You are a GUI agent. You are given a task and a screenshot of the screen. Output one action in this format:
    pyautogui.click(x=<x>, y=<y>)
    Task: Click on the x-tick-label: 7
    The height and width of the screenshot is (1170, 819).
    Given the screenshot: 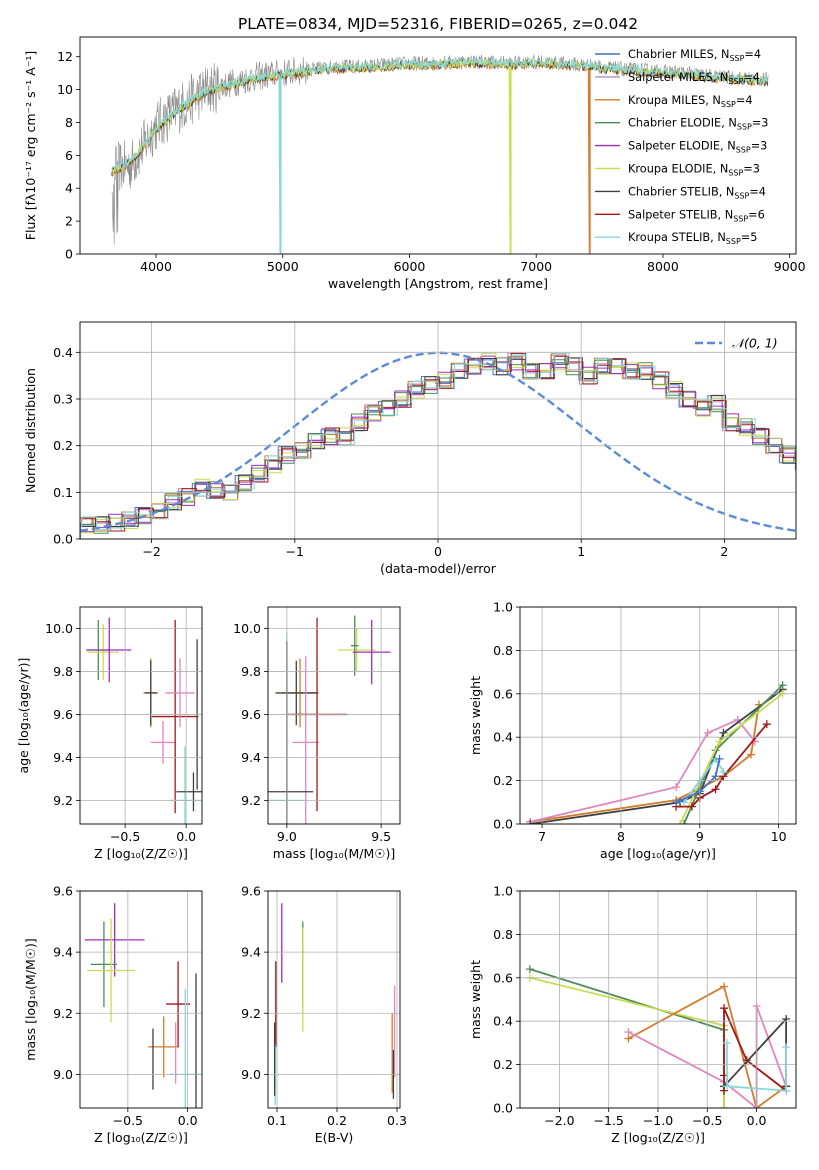 What is the action you would take?
    pyautogui.click(x=542, y=836)
    